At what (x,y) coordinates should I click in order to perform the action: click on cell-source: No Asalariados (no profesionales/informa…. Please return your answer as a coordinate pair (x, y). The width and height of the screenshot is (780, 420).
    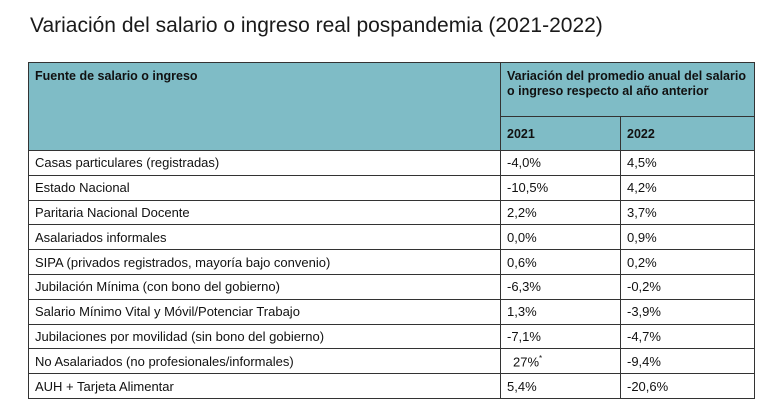
    Looking at the image, I should click on (264, 361).